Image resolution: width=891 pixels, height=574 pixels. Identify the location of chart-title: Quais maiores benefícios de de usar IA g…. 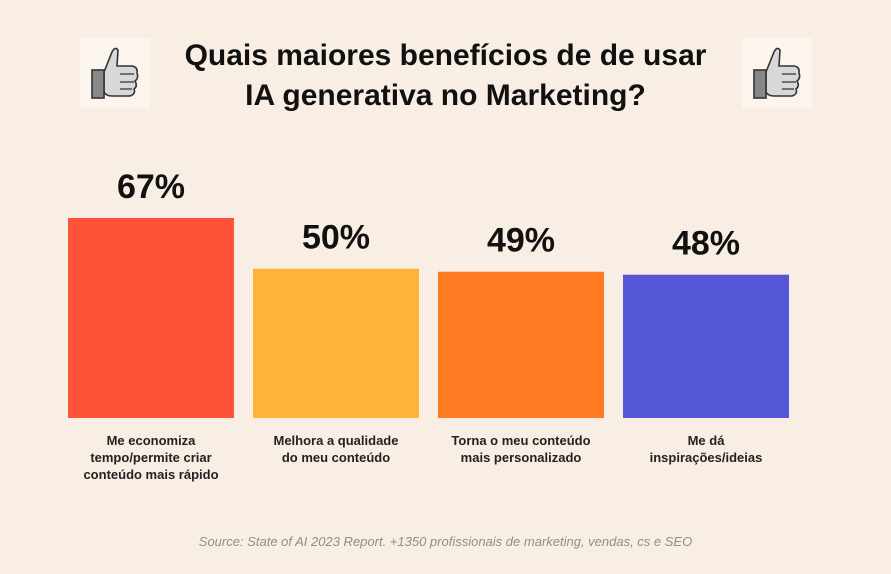
(445, 76).